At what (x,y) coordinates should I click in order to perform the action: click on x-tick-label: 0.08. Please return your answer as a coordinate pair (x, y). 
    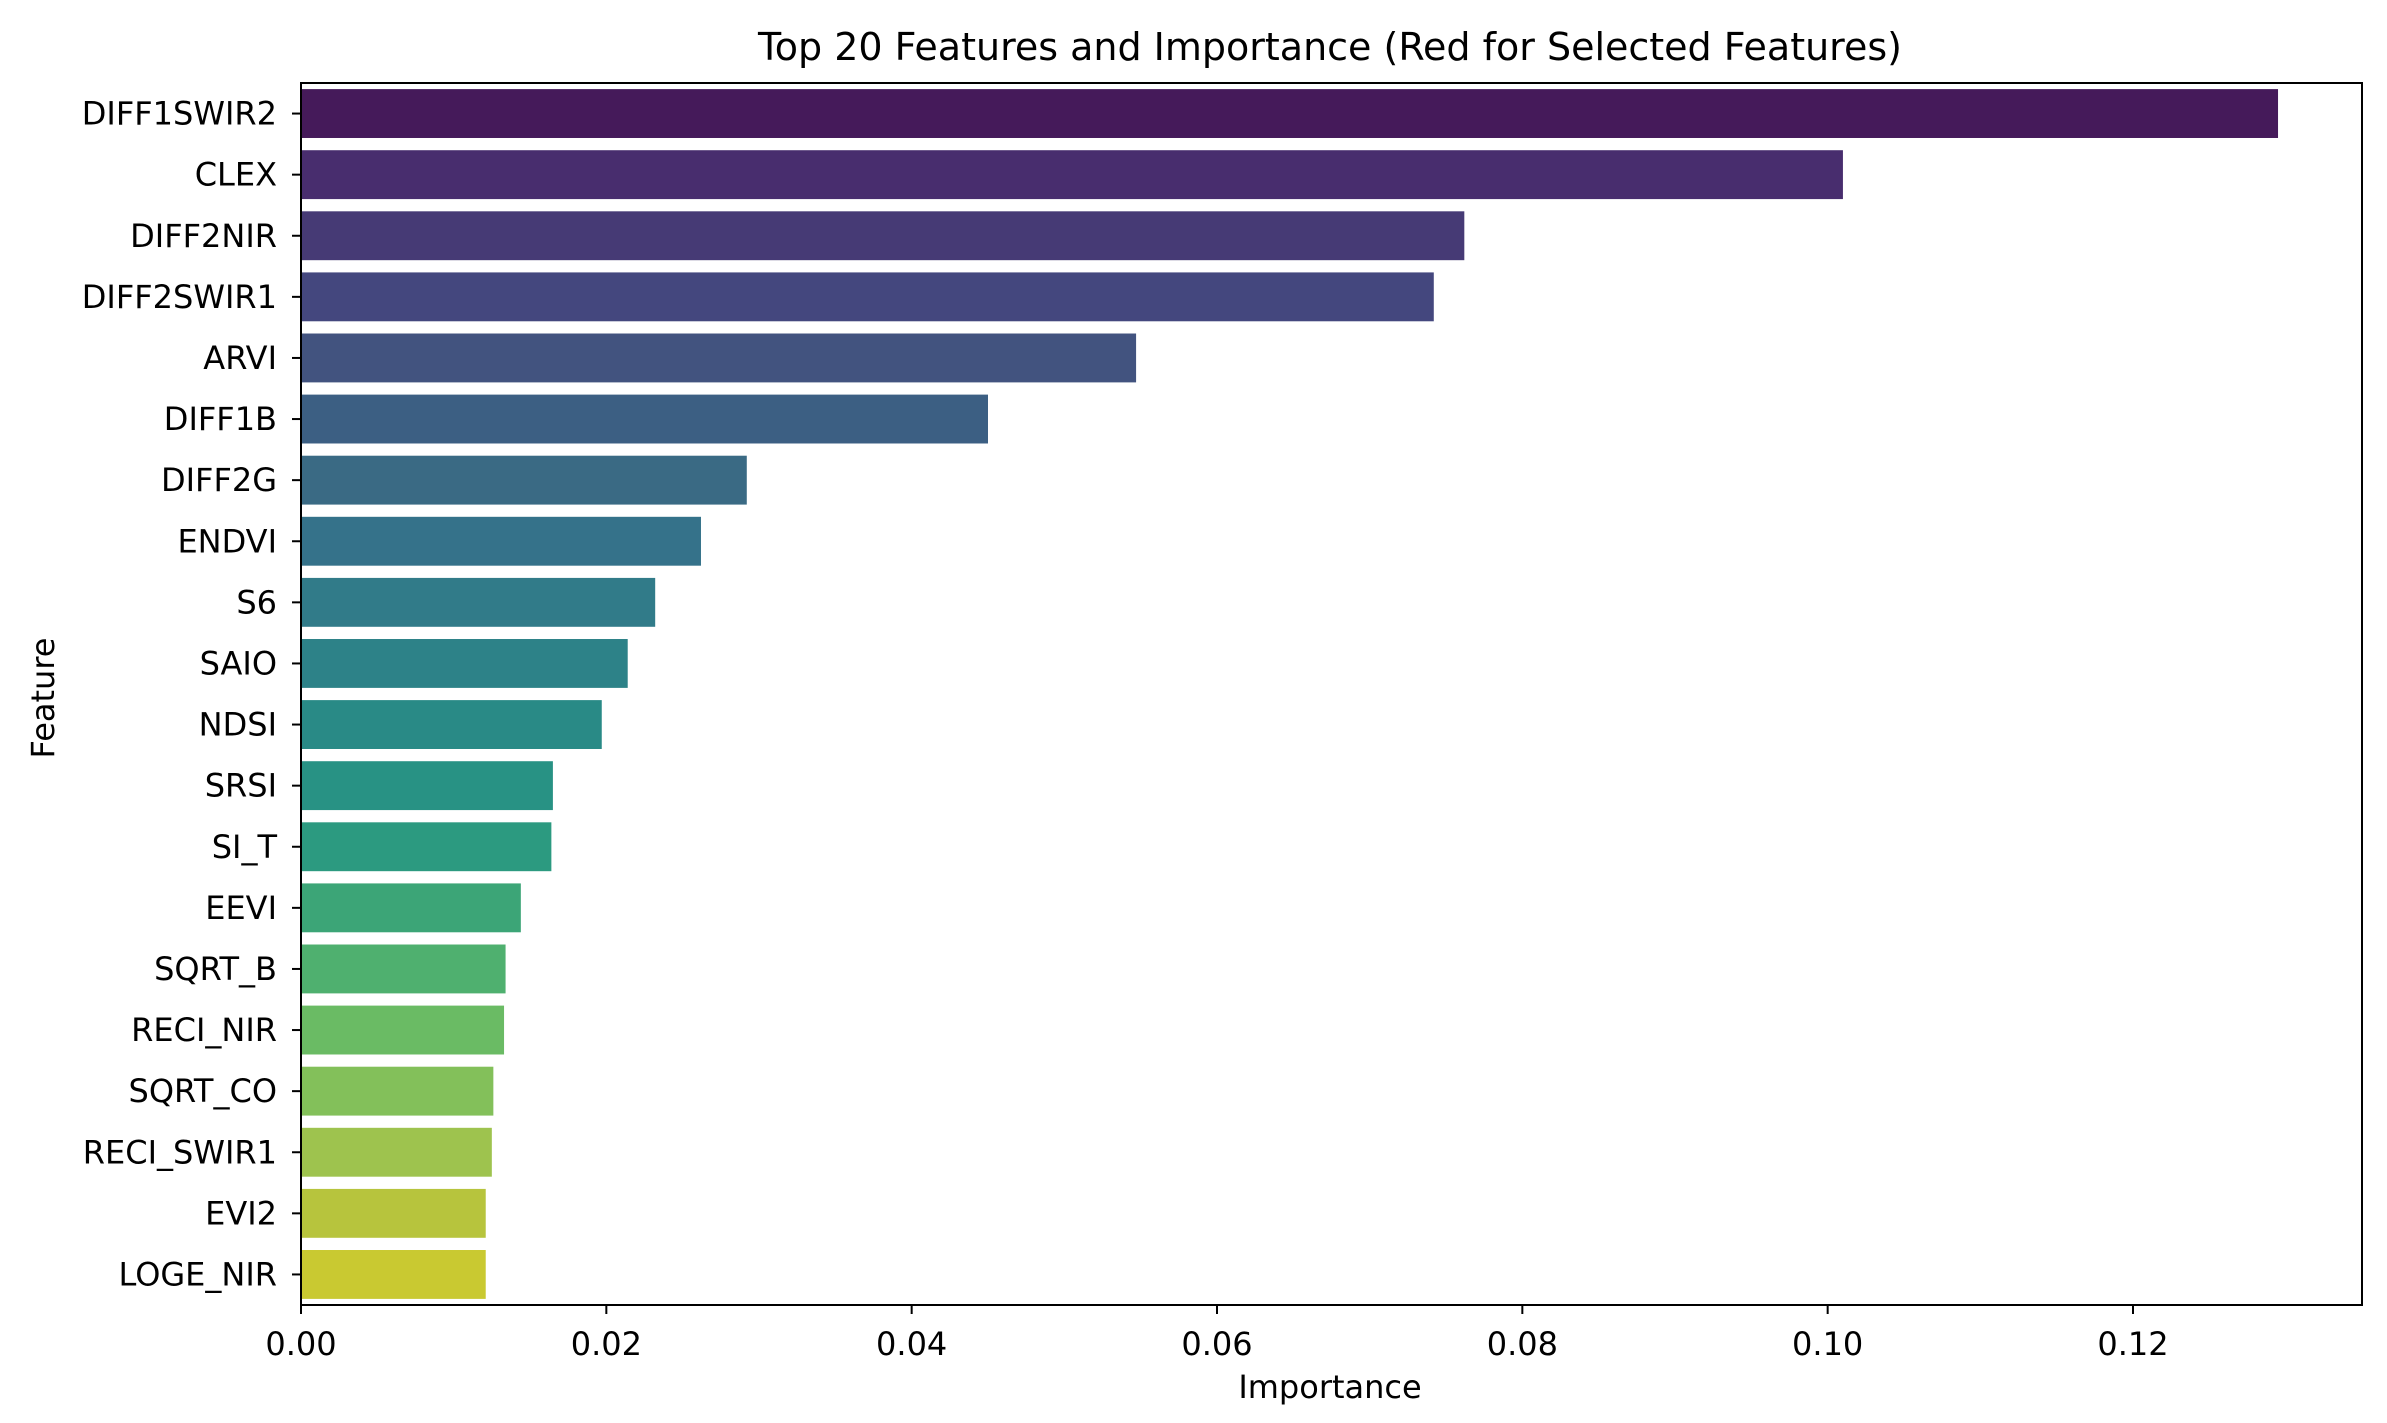
    Looking at the image, I should click on (1522, 1344).